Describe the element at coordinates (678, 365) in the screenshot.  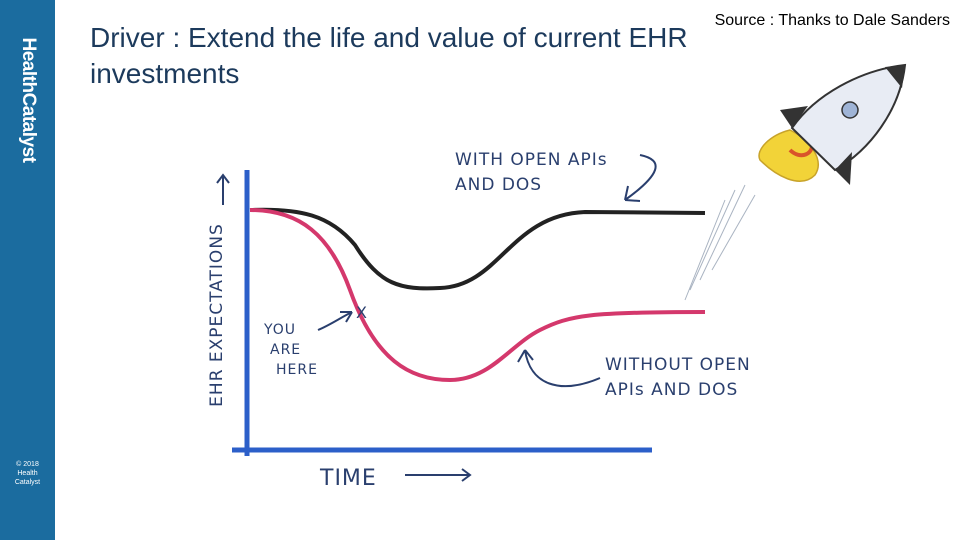
I see `without-label: WITHOUT OPEN` at that location.